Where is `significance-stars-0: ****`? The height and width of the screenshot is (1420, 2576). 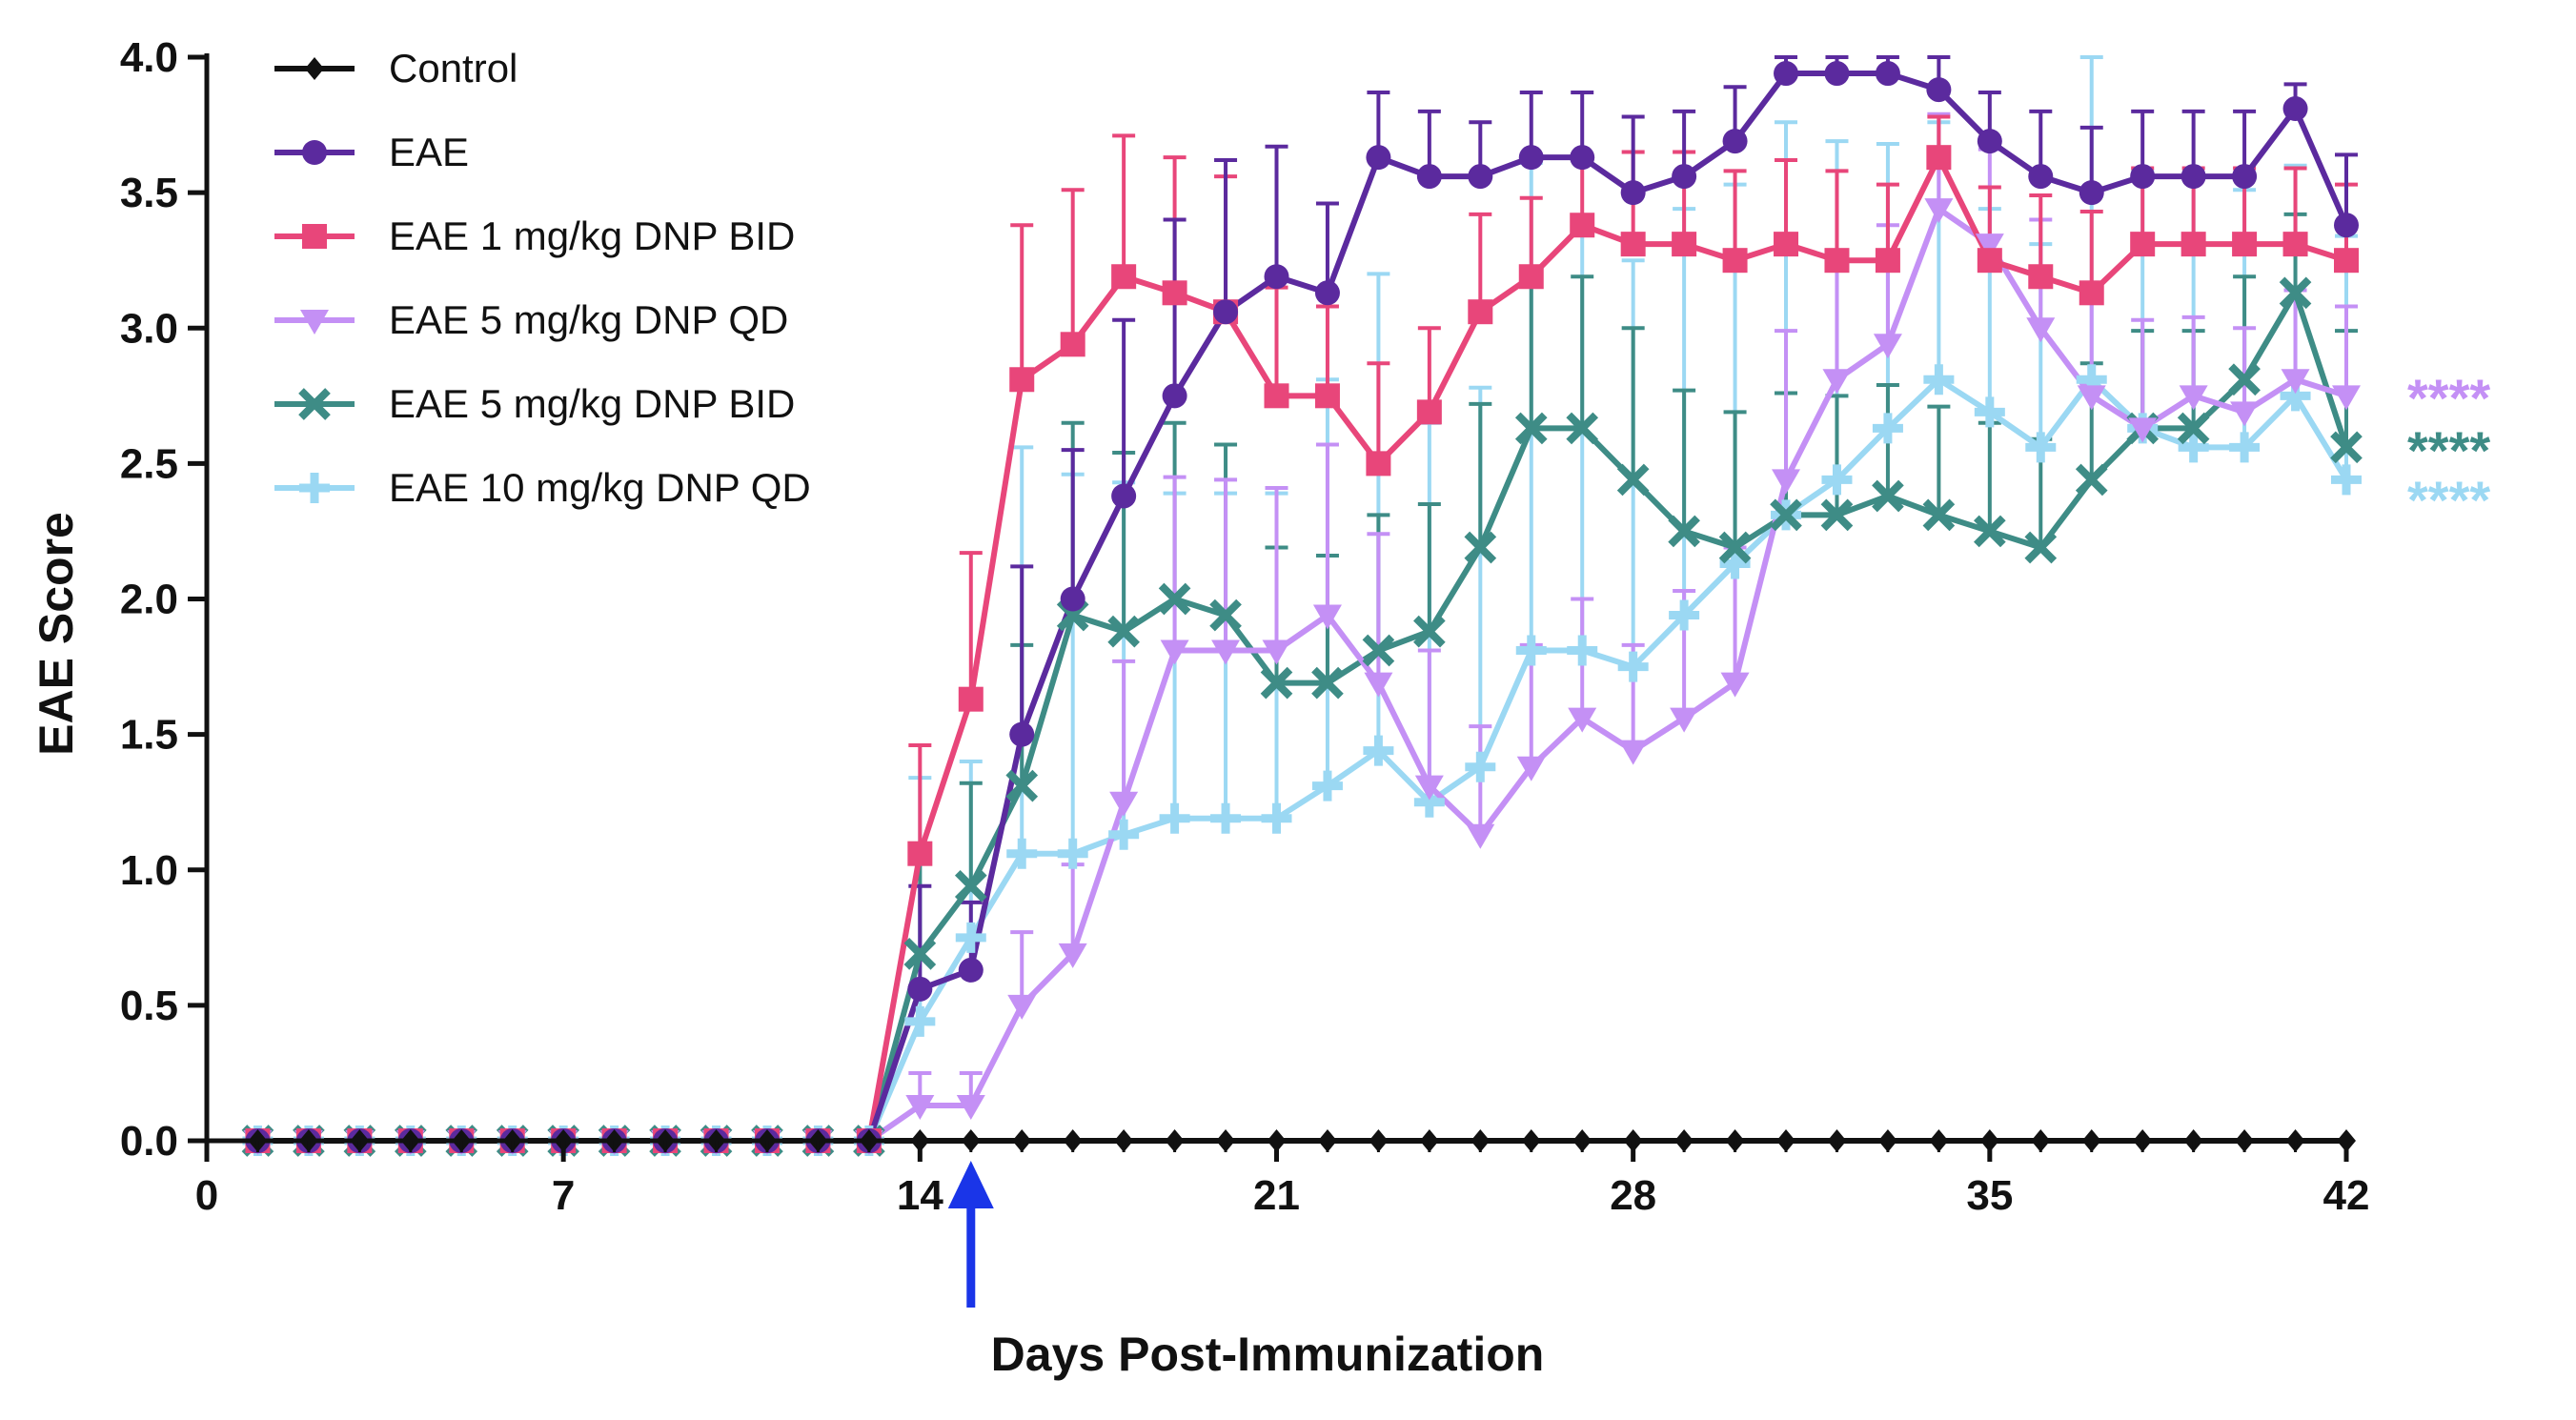
significance-stars-0: **** is located at coordinates (2448, 398).